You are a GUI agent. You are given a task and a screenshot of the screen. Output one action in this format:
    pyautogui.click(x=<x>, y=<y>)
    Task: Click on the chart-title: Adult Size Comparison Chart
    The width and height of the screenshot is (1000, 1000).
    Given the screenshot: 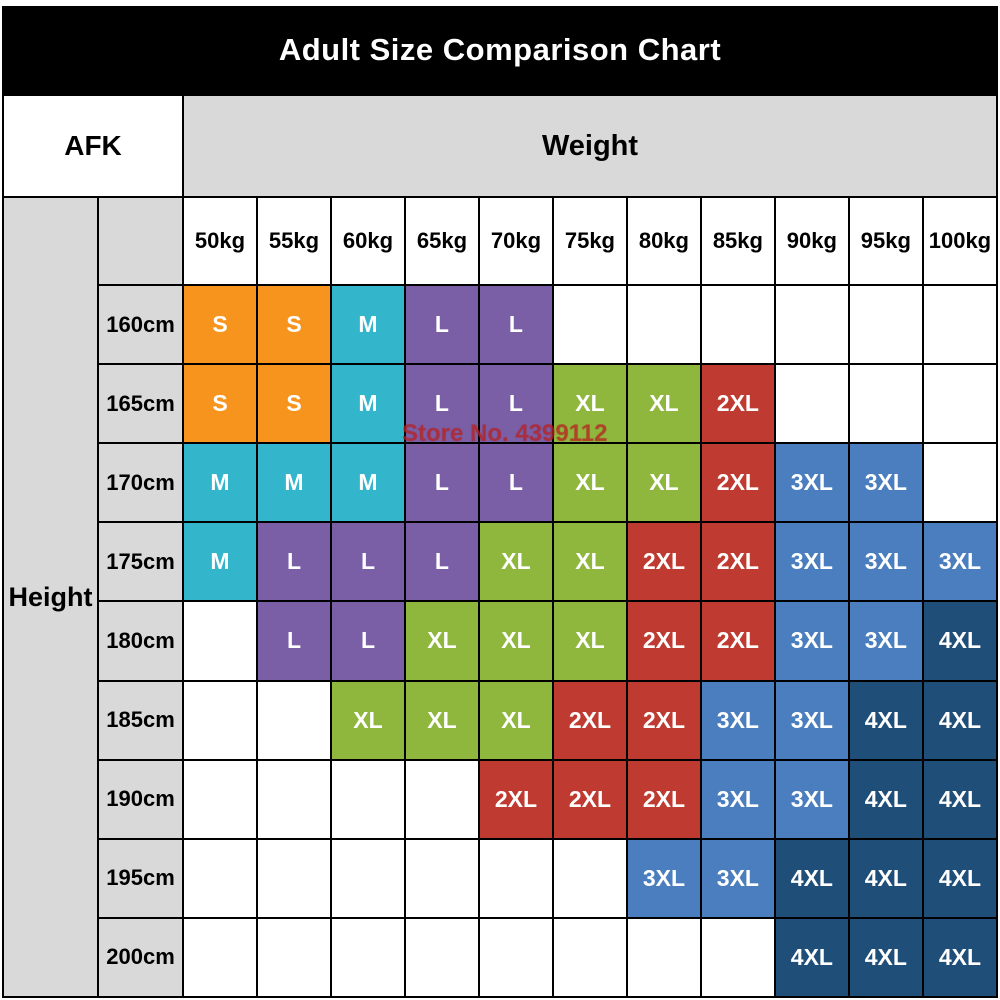 What is the action you would take?
    pyautogui.click(x=500, y=50)
    